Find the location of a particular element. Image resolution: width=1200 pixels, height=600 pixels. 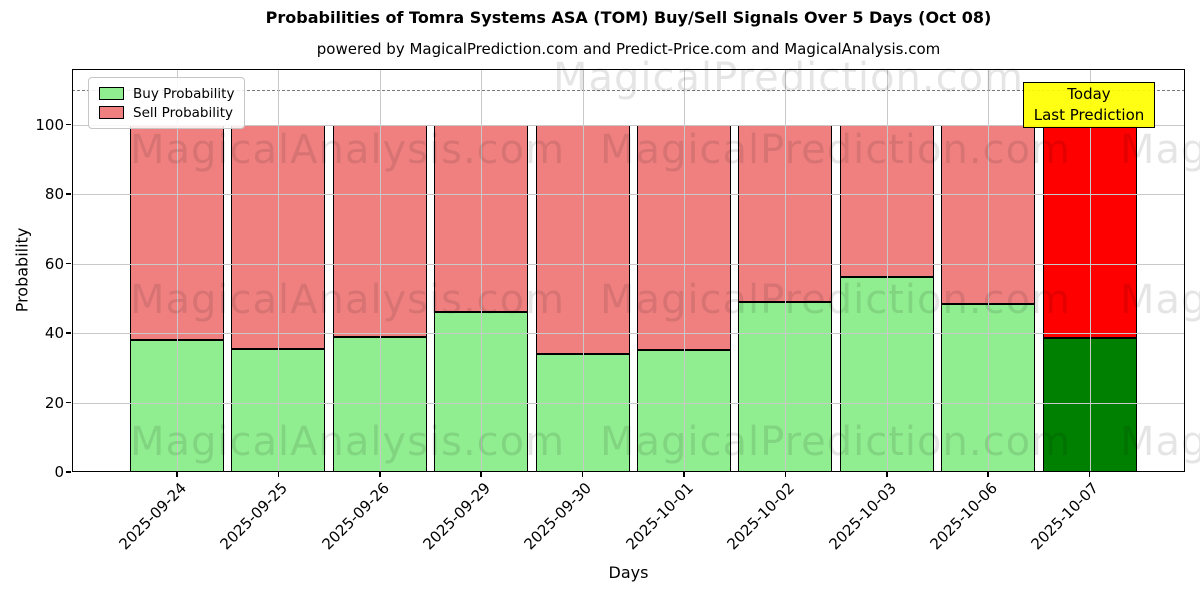

x-tick-label: 2025-10-06 is located at coordinates (963, 516).